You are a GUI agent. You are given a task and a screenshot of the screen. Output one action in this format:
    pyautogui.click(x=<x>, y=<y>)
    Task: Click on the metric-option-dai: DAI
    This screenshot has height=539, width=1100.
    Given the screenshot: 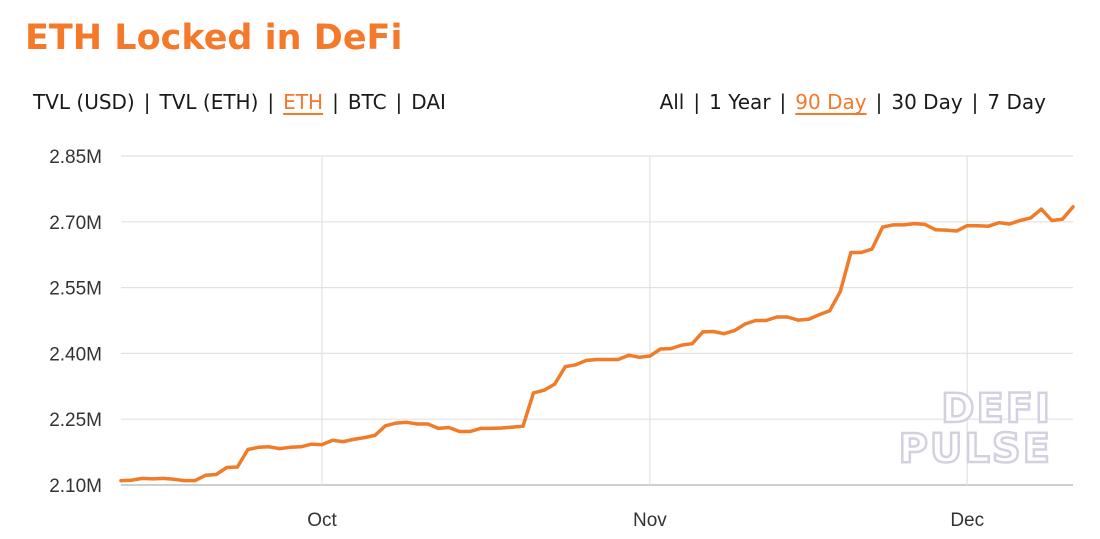 What is the action you would take?
    pyautogui.click(x=428, y=102)
    